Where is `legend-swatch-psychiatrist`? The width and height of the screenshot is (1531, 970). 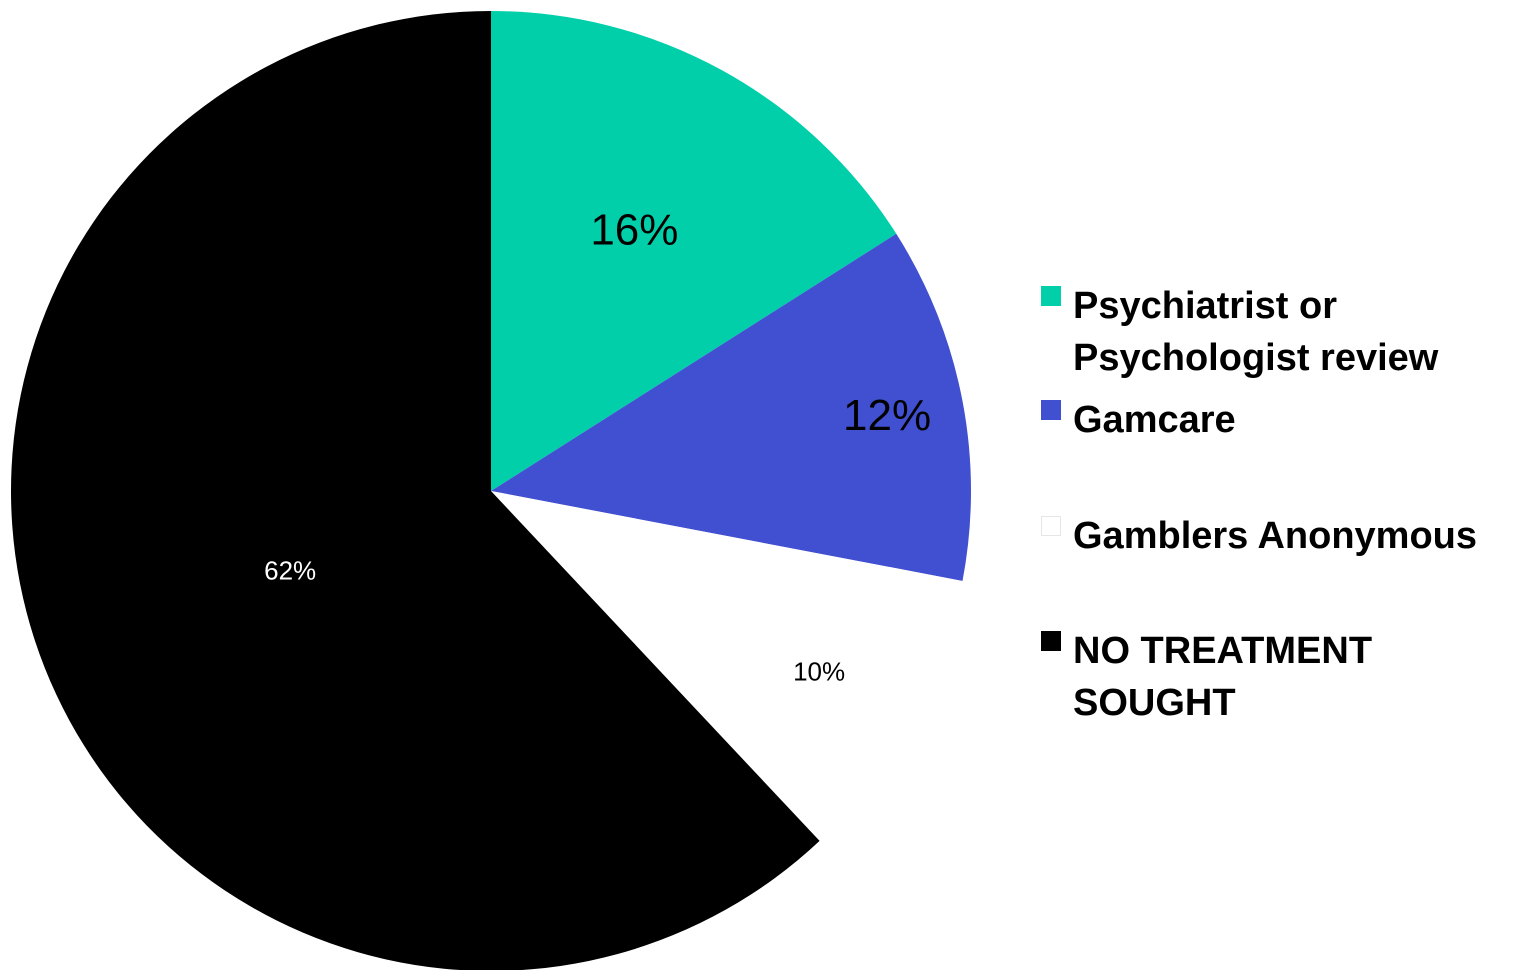 legend-swatch-psychiatrist is located at coordinates (1051, 296).